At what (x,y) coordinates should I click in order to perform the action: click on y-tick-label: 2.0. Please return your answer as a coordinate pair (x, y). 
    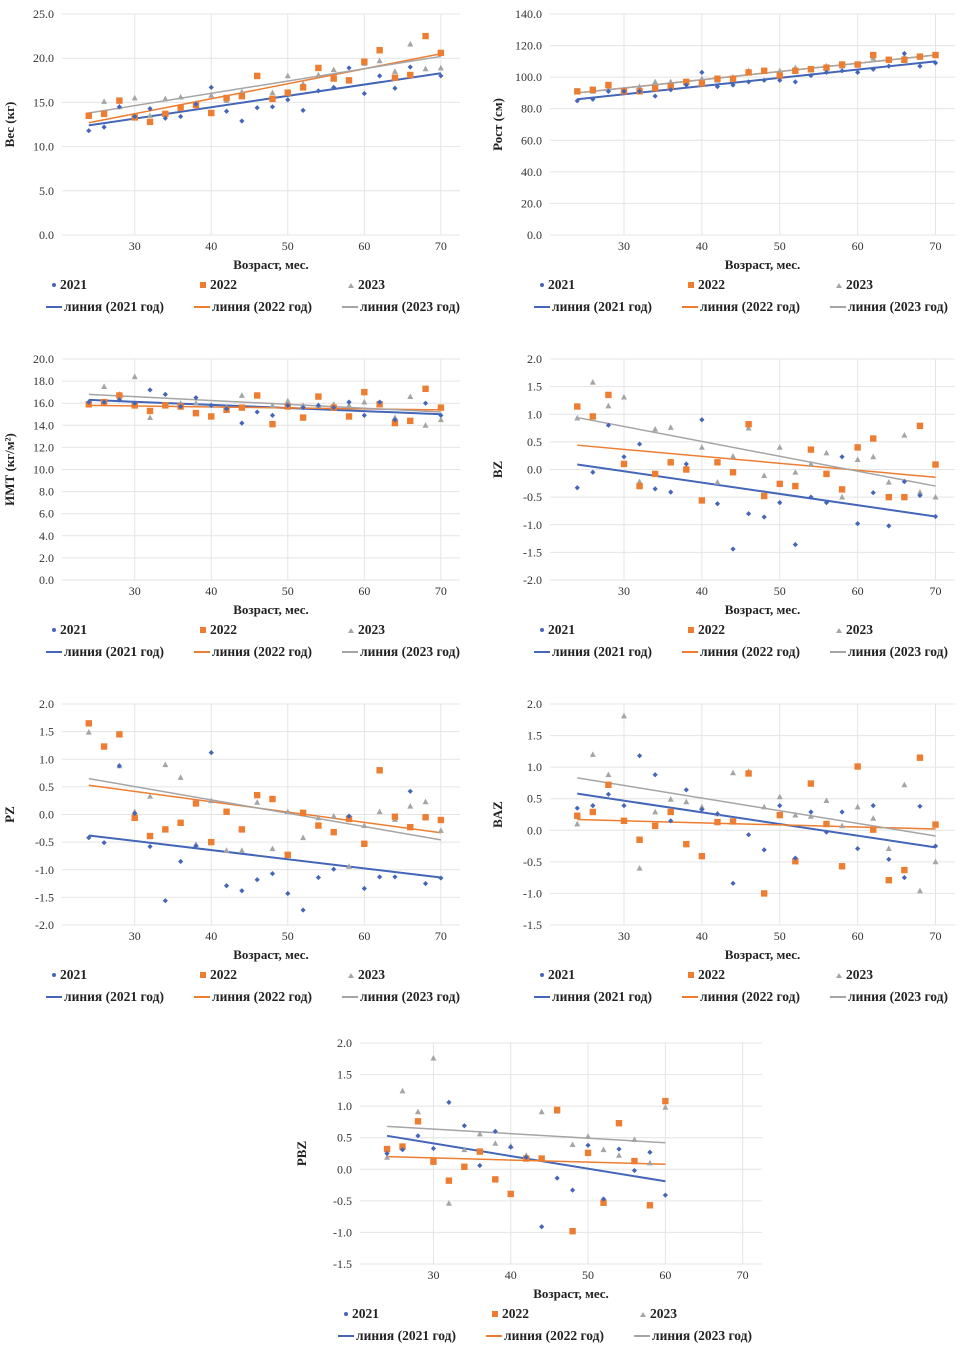
    Looking at the image, I should click on (46, 558).